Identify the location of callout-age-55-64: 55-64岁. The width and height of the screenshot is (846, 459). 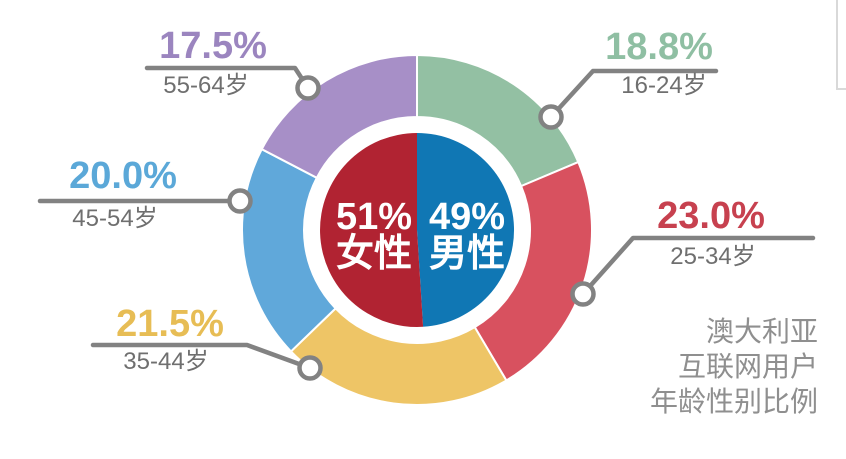
(206, 85).